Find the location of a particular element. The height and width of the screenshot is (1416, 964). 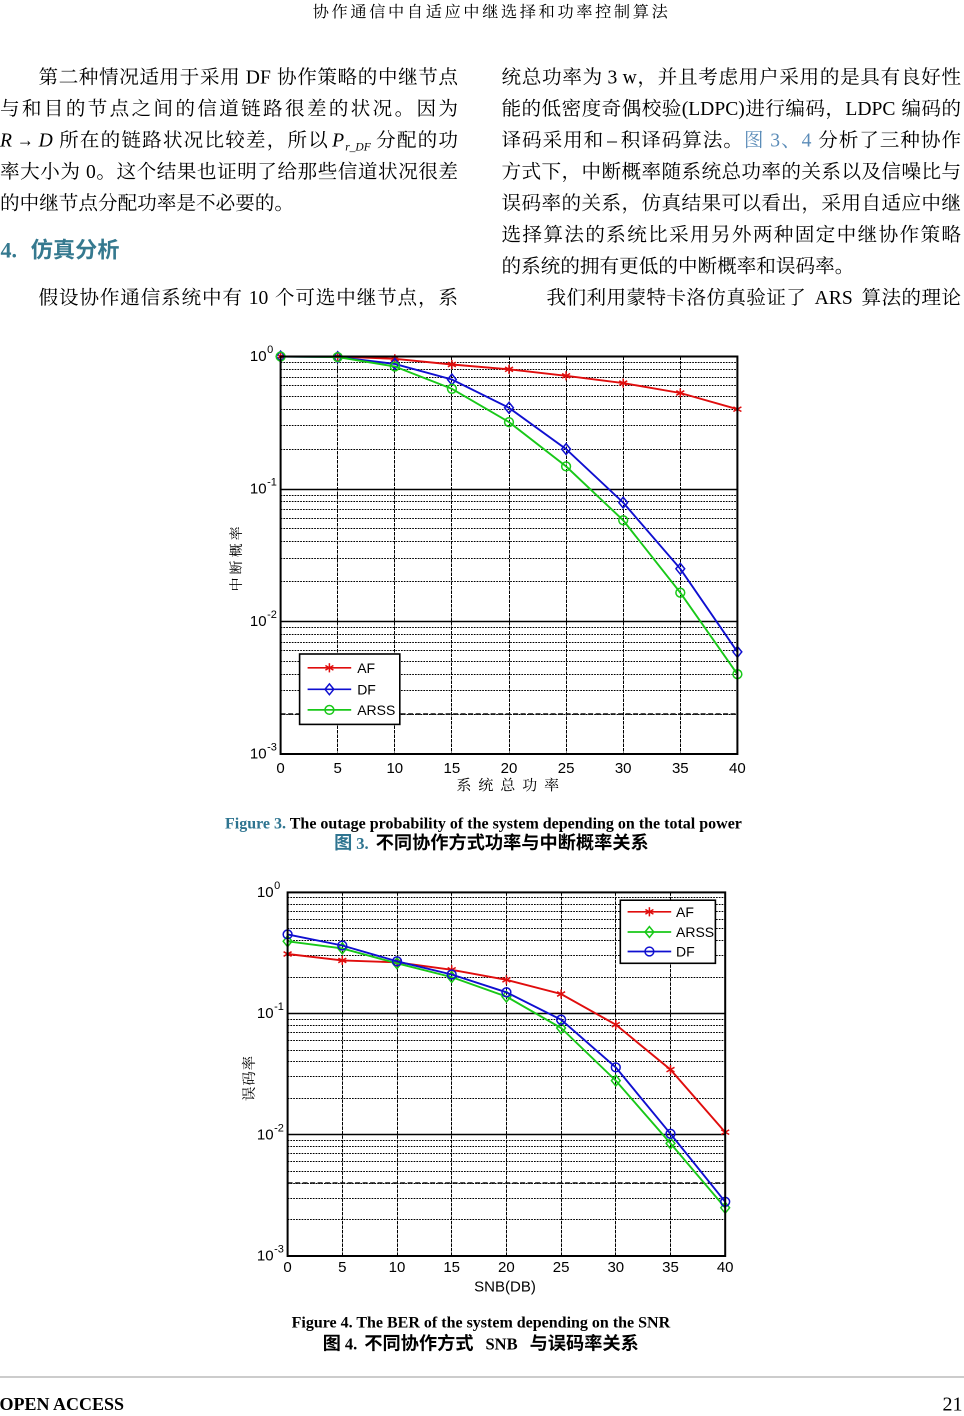

svg-text: SNB is located at coordinates (502, 1344).